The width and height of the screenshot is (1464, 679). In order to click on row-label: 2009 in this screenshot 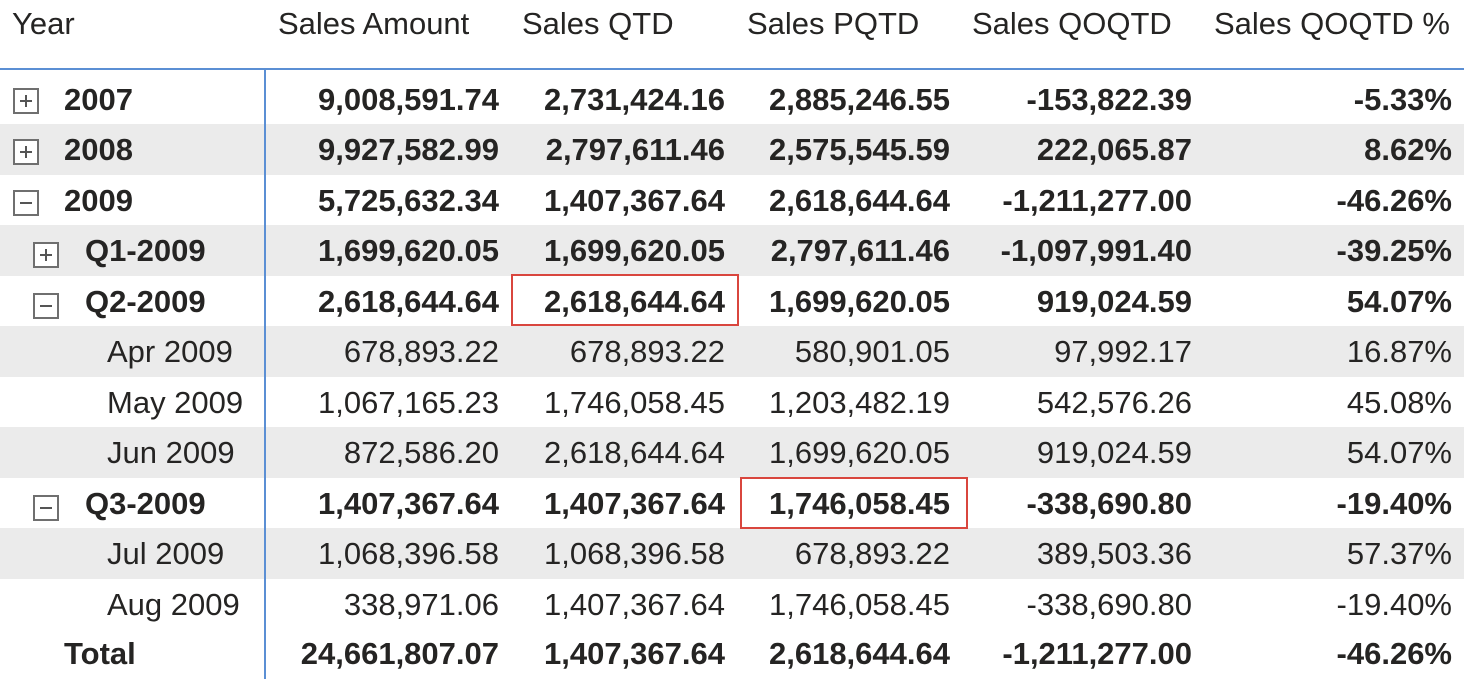, I will do `click(98, 200)`.